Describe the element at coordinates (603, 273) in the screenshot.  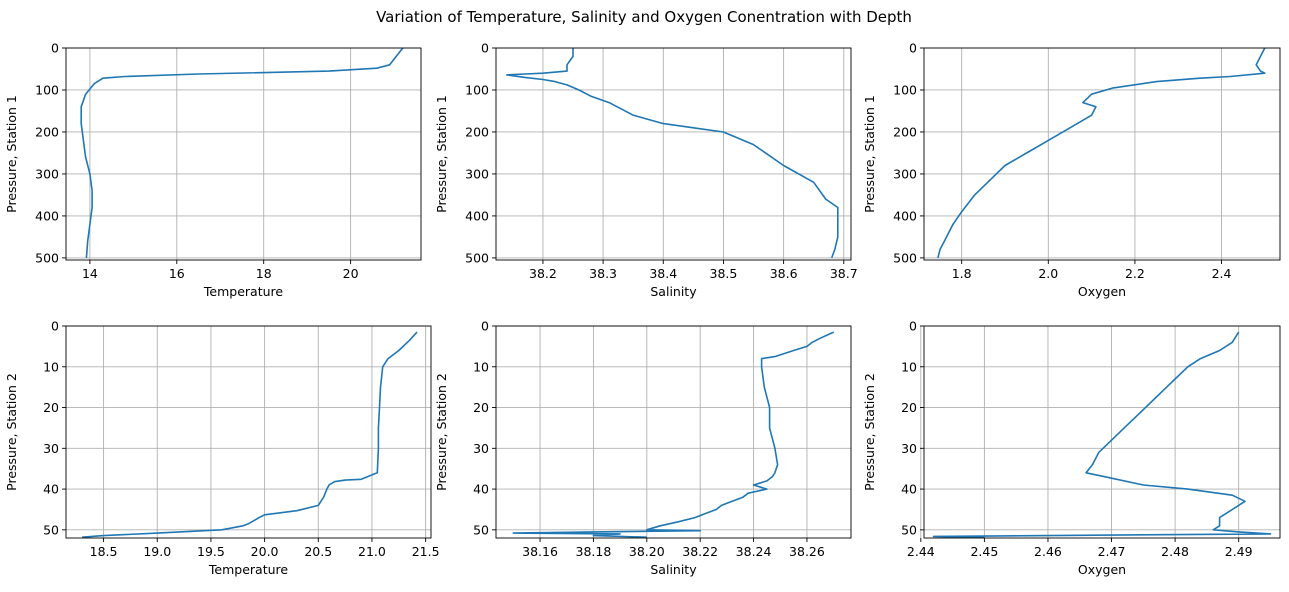
I see `x-tick-label: 38.3` at that location.